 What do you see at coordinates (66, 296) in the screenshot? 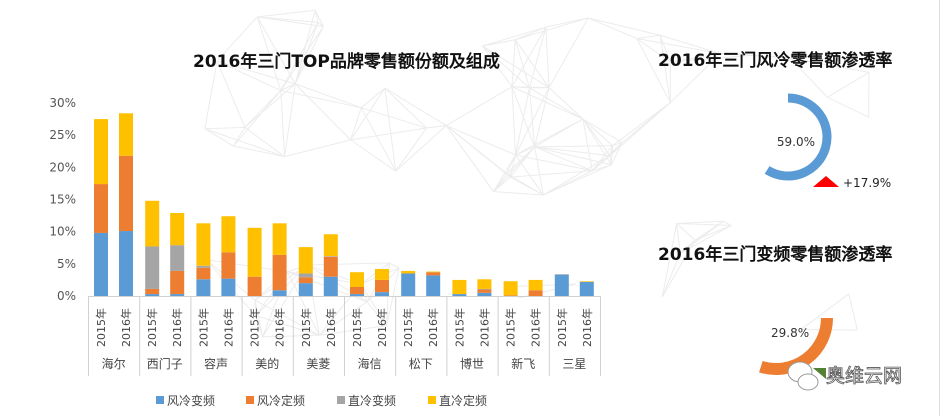
I see `y-tick-label: 0%` at bounding box center [66, 296].